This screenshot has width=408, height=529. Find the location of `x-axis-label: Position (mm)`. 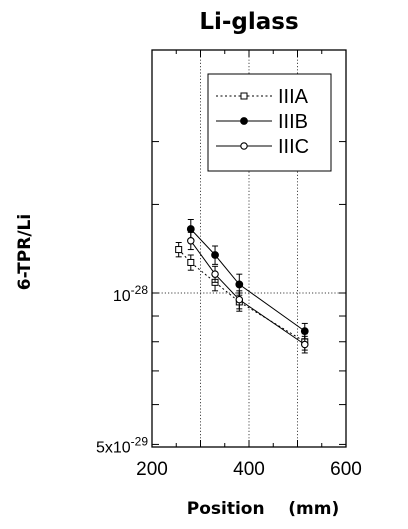

x-axis-label: Position (mm) is located at coordinates (263, 509).